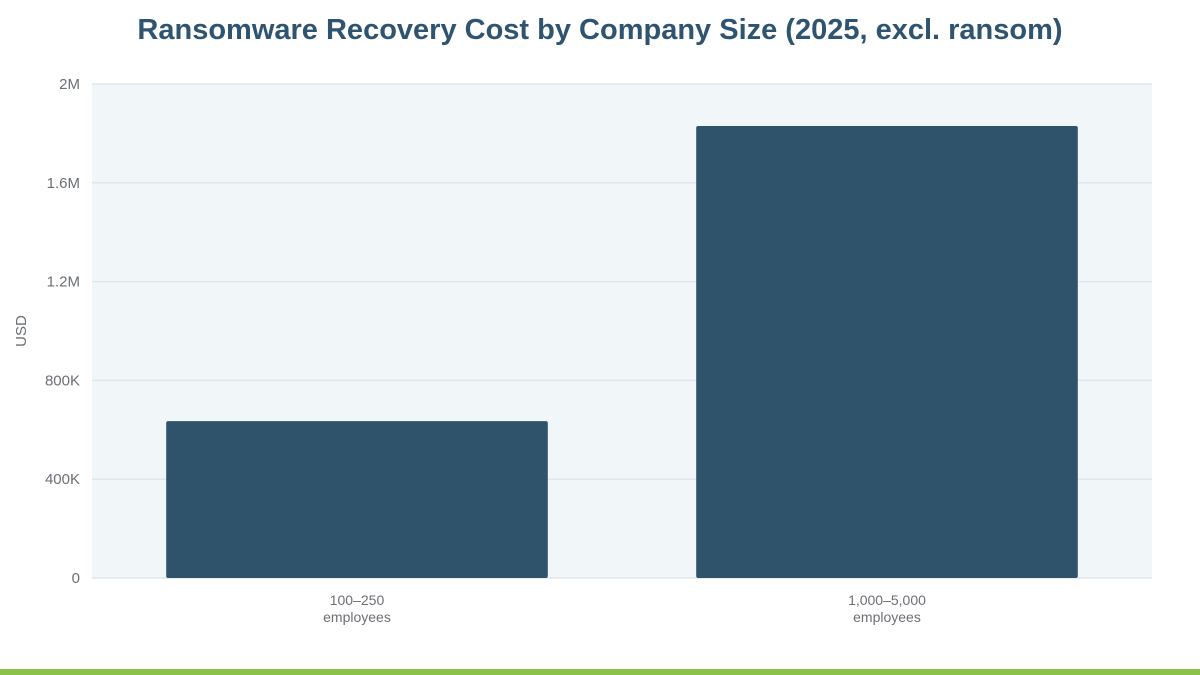 The image size is (1200, 675). Describe the element at coordinates (63, 183) in the screenshot. I see `y-tick-label: 1.6M` at that location.